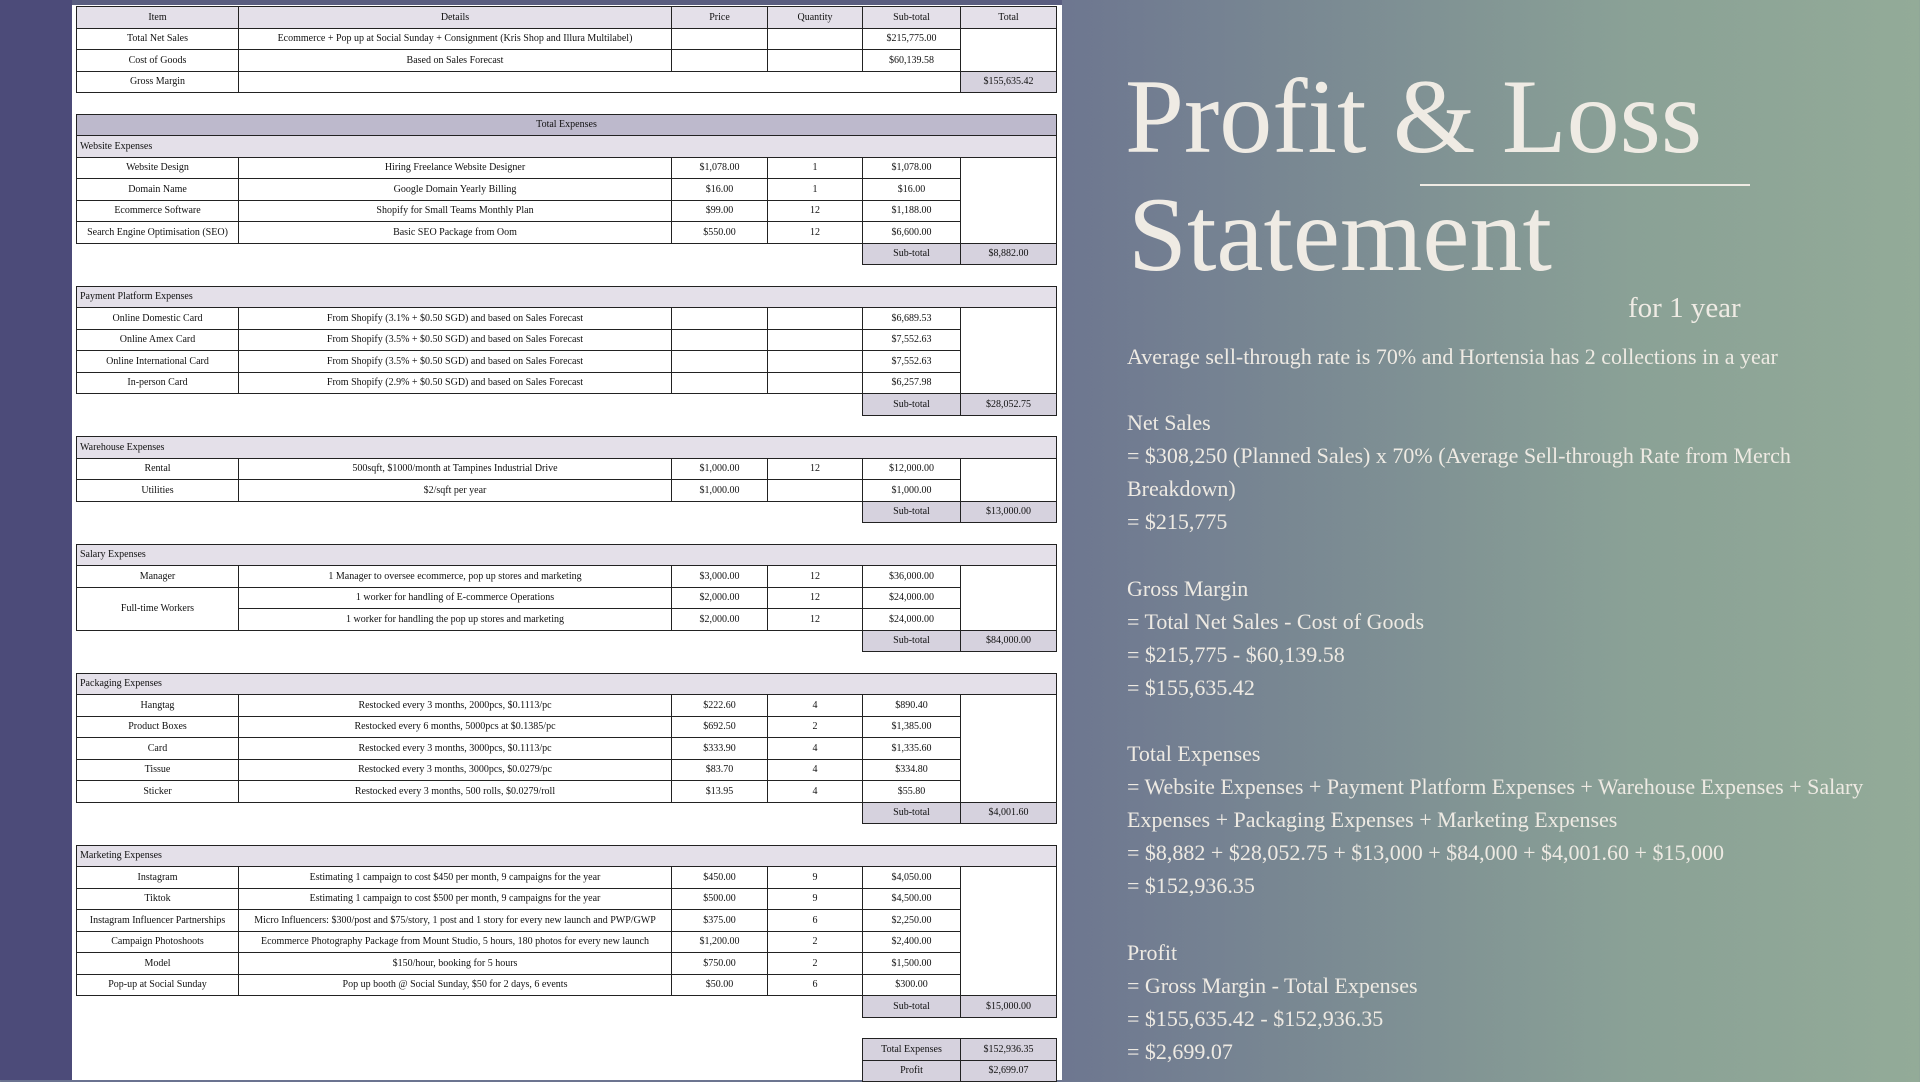  Describe the element at coordinates (157, 609) in the screenshot. I see `item-cell: Full-time Workers` at that location.